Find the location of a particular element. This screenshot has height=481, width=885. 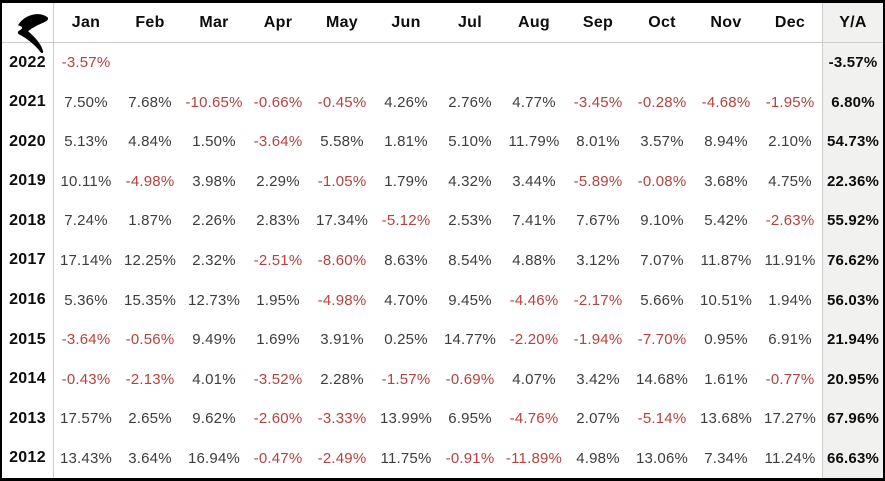

return-cell: -10.65% is located at coordinates (214, 102).